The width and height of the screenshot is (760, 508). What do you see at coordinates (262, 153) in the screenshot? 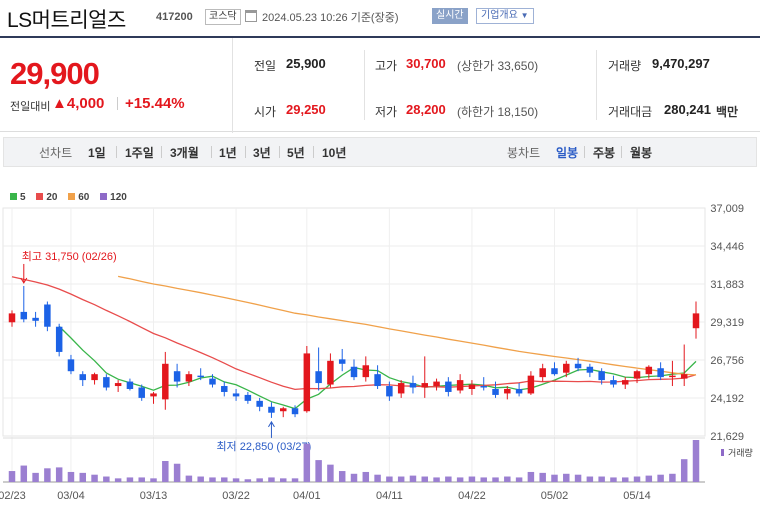
I see `tab-3y: 3년` at bounding box center [262, 153].